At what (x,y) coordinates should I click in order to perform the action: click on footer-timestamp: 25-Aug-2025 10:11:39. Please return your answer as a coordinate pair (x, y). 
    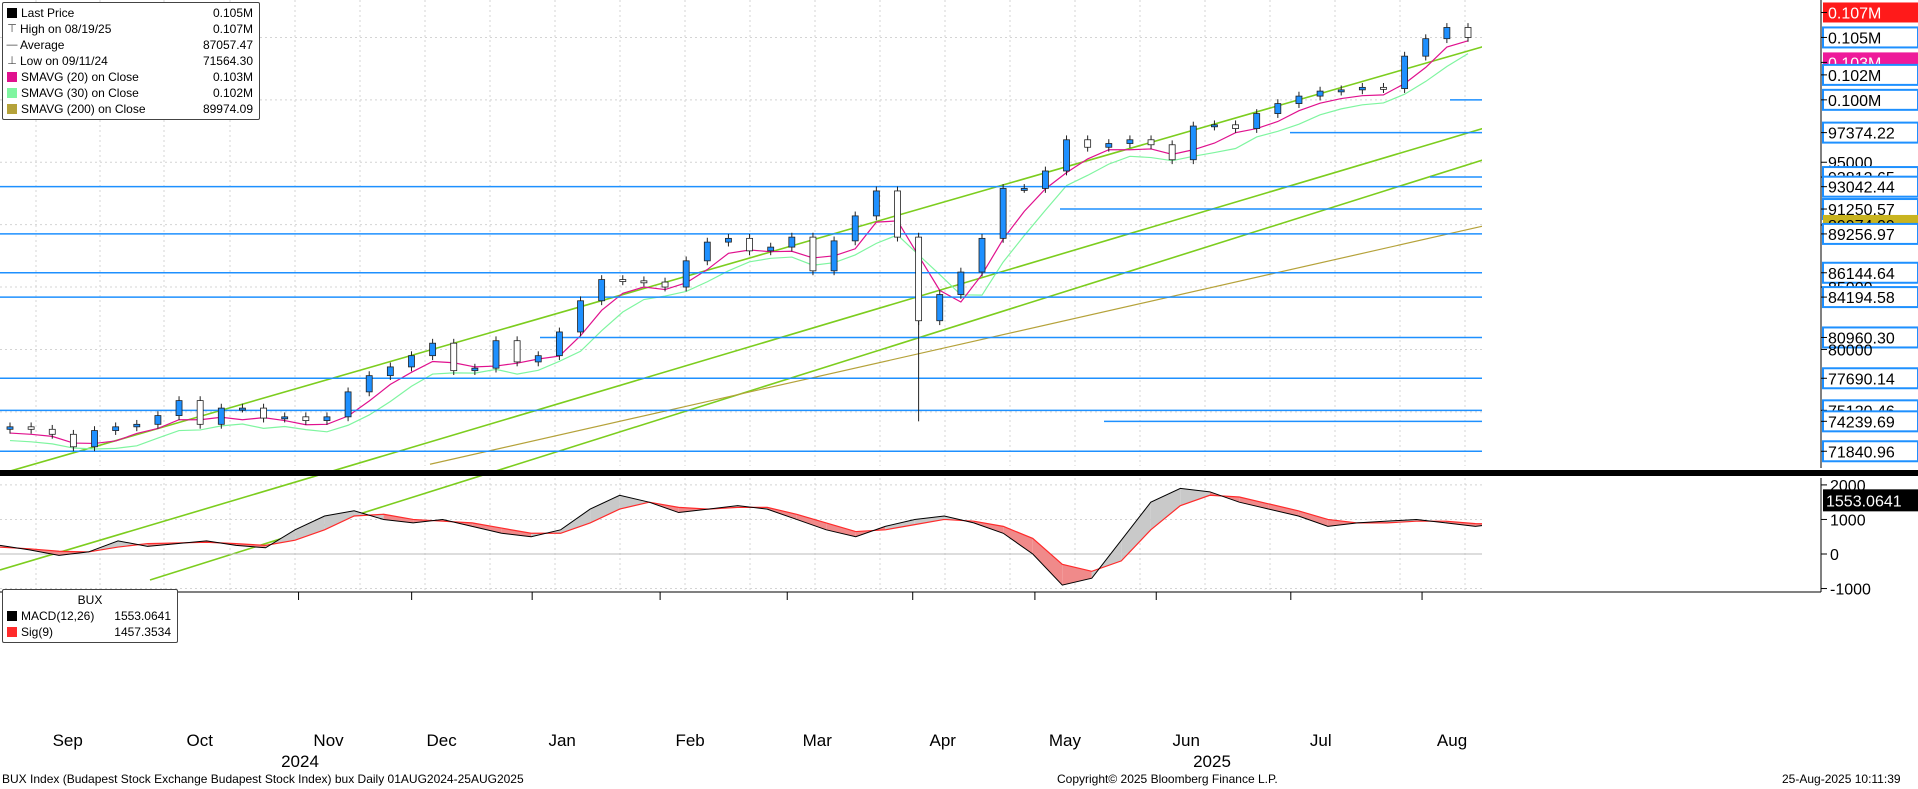
    Looking at the image, I should click on (1841, 779).